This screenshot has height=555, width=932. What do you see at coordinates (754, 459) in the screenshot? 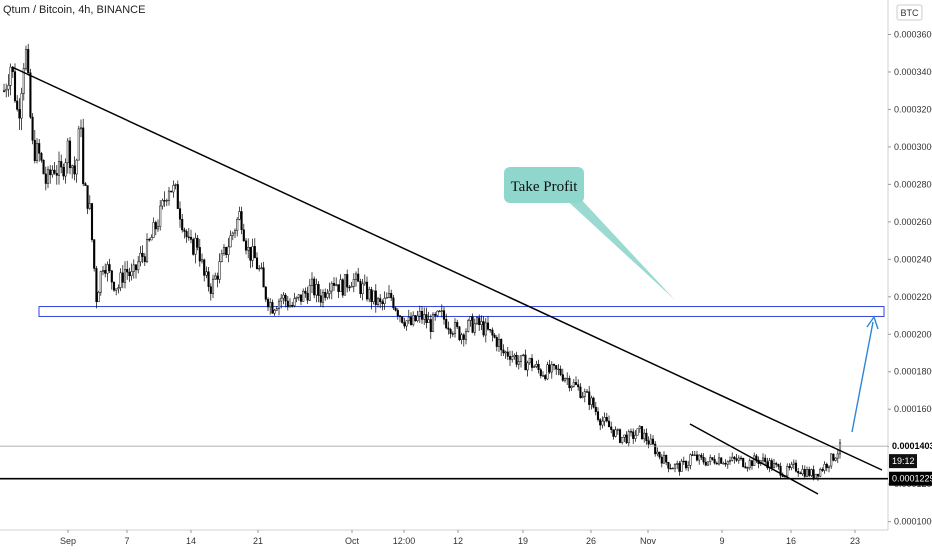
I see `lower-trendline` at bounding box center [754, 459].